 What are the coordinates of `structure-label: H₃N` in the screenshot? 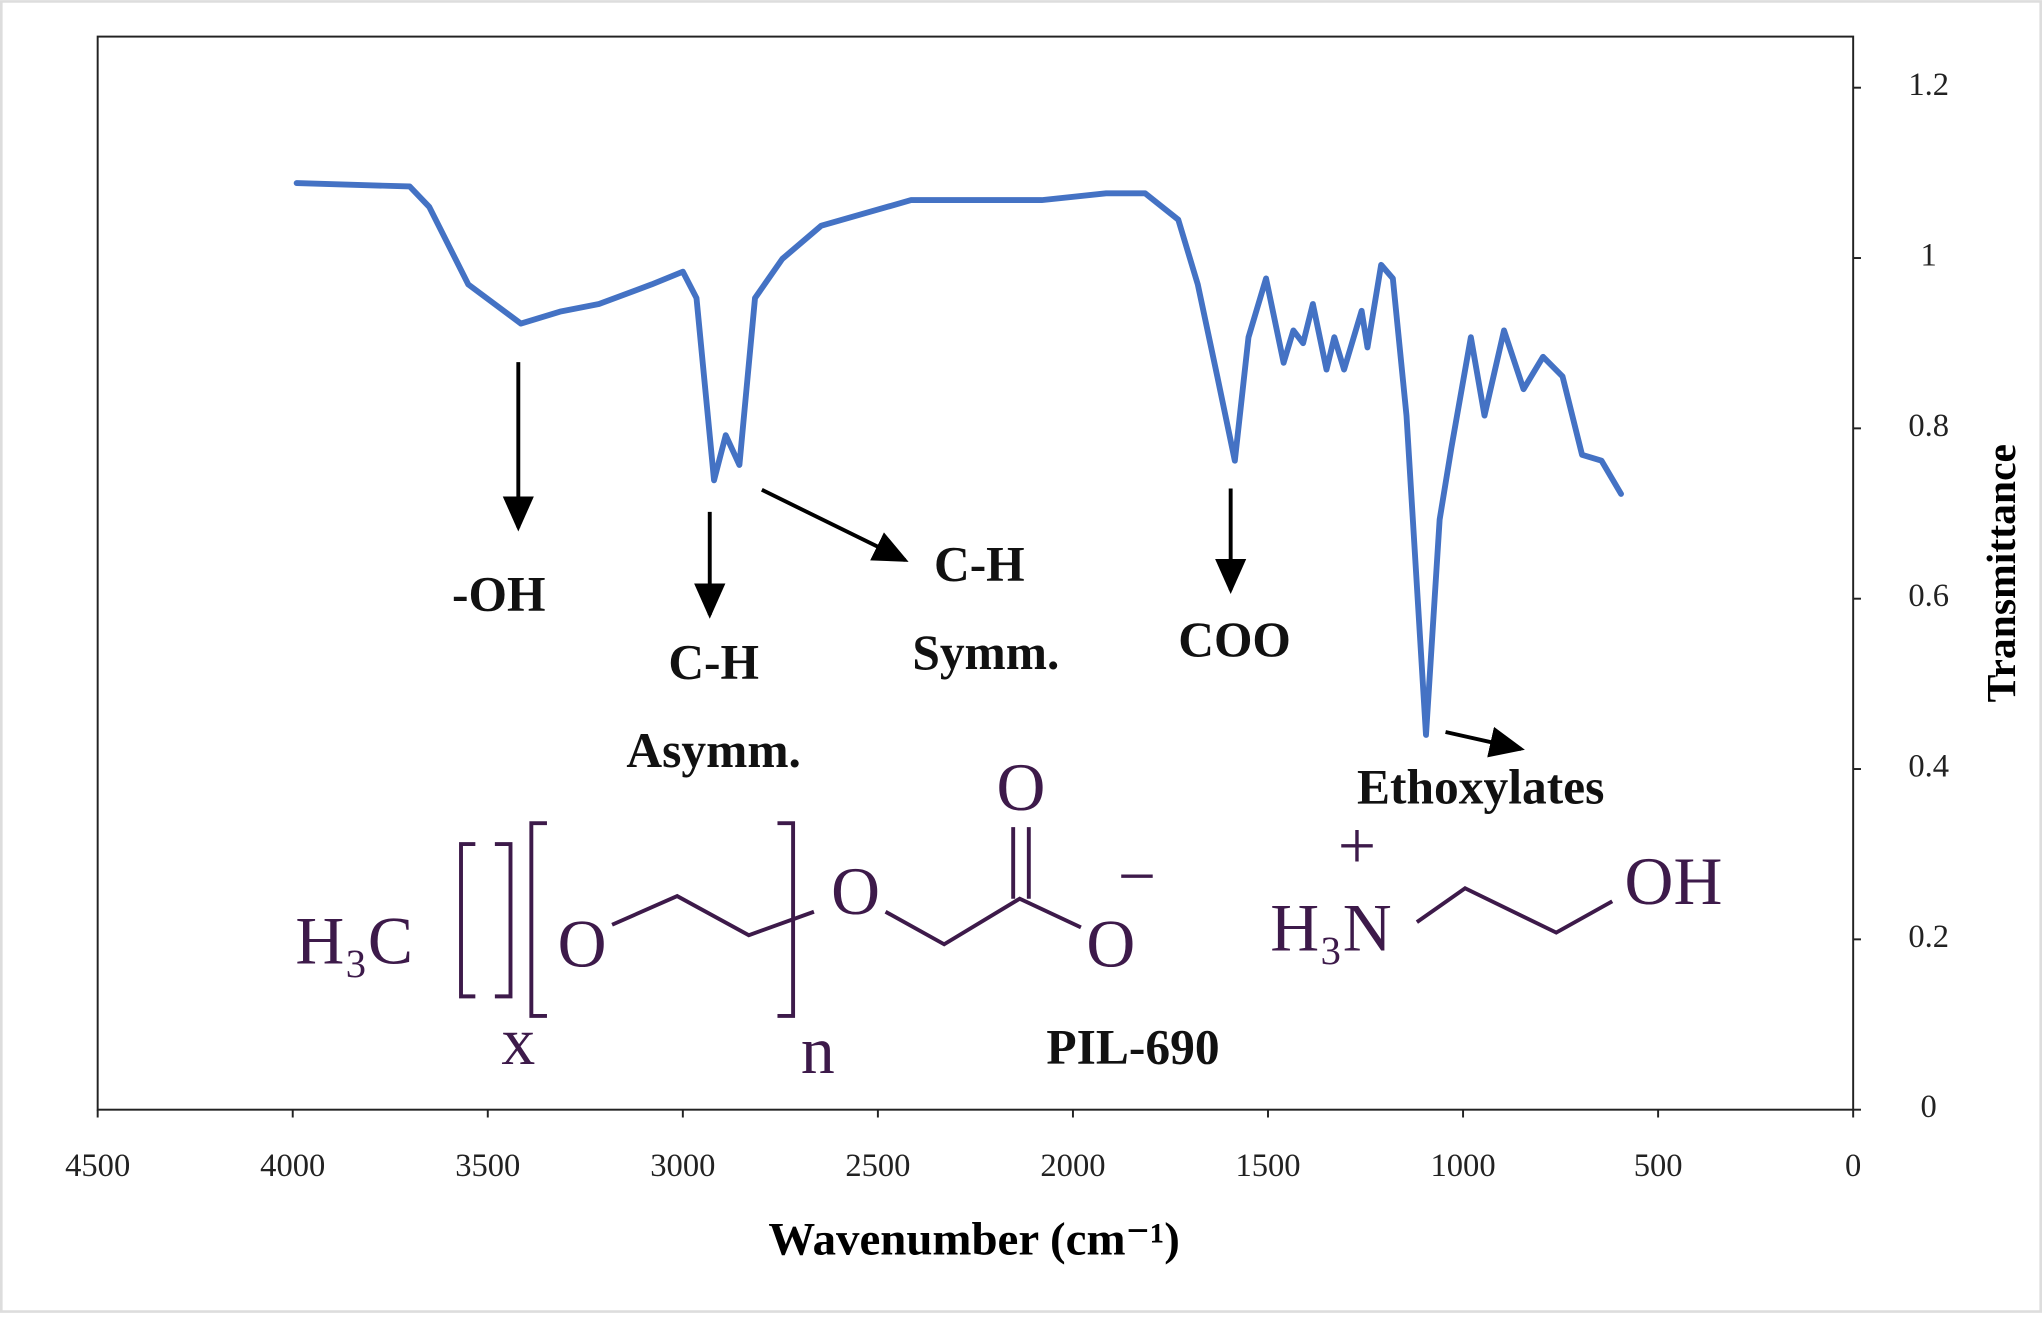 It's located at (1330, 928).